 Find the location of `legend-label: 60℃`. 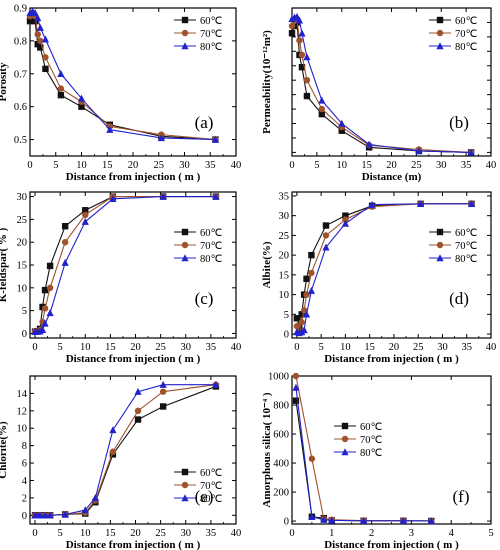

legend-label: 60℃ is located at coordinates (211, 473).